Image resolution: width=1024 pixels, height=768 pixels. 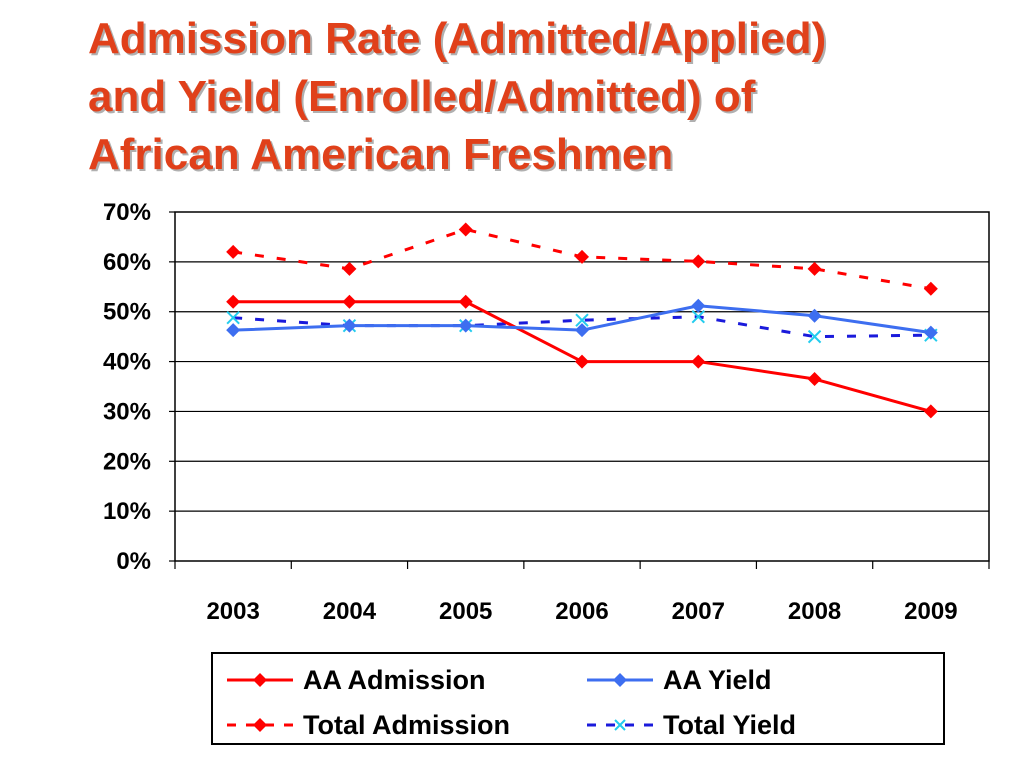 I want to click on x-tick-label: 2003, so click(x=232, y=611).